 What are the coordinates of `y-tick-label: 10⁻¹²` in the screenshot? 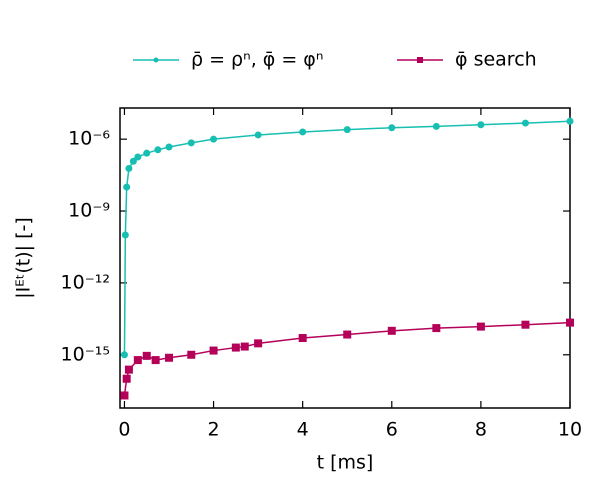 It's located at (85, 282).